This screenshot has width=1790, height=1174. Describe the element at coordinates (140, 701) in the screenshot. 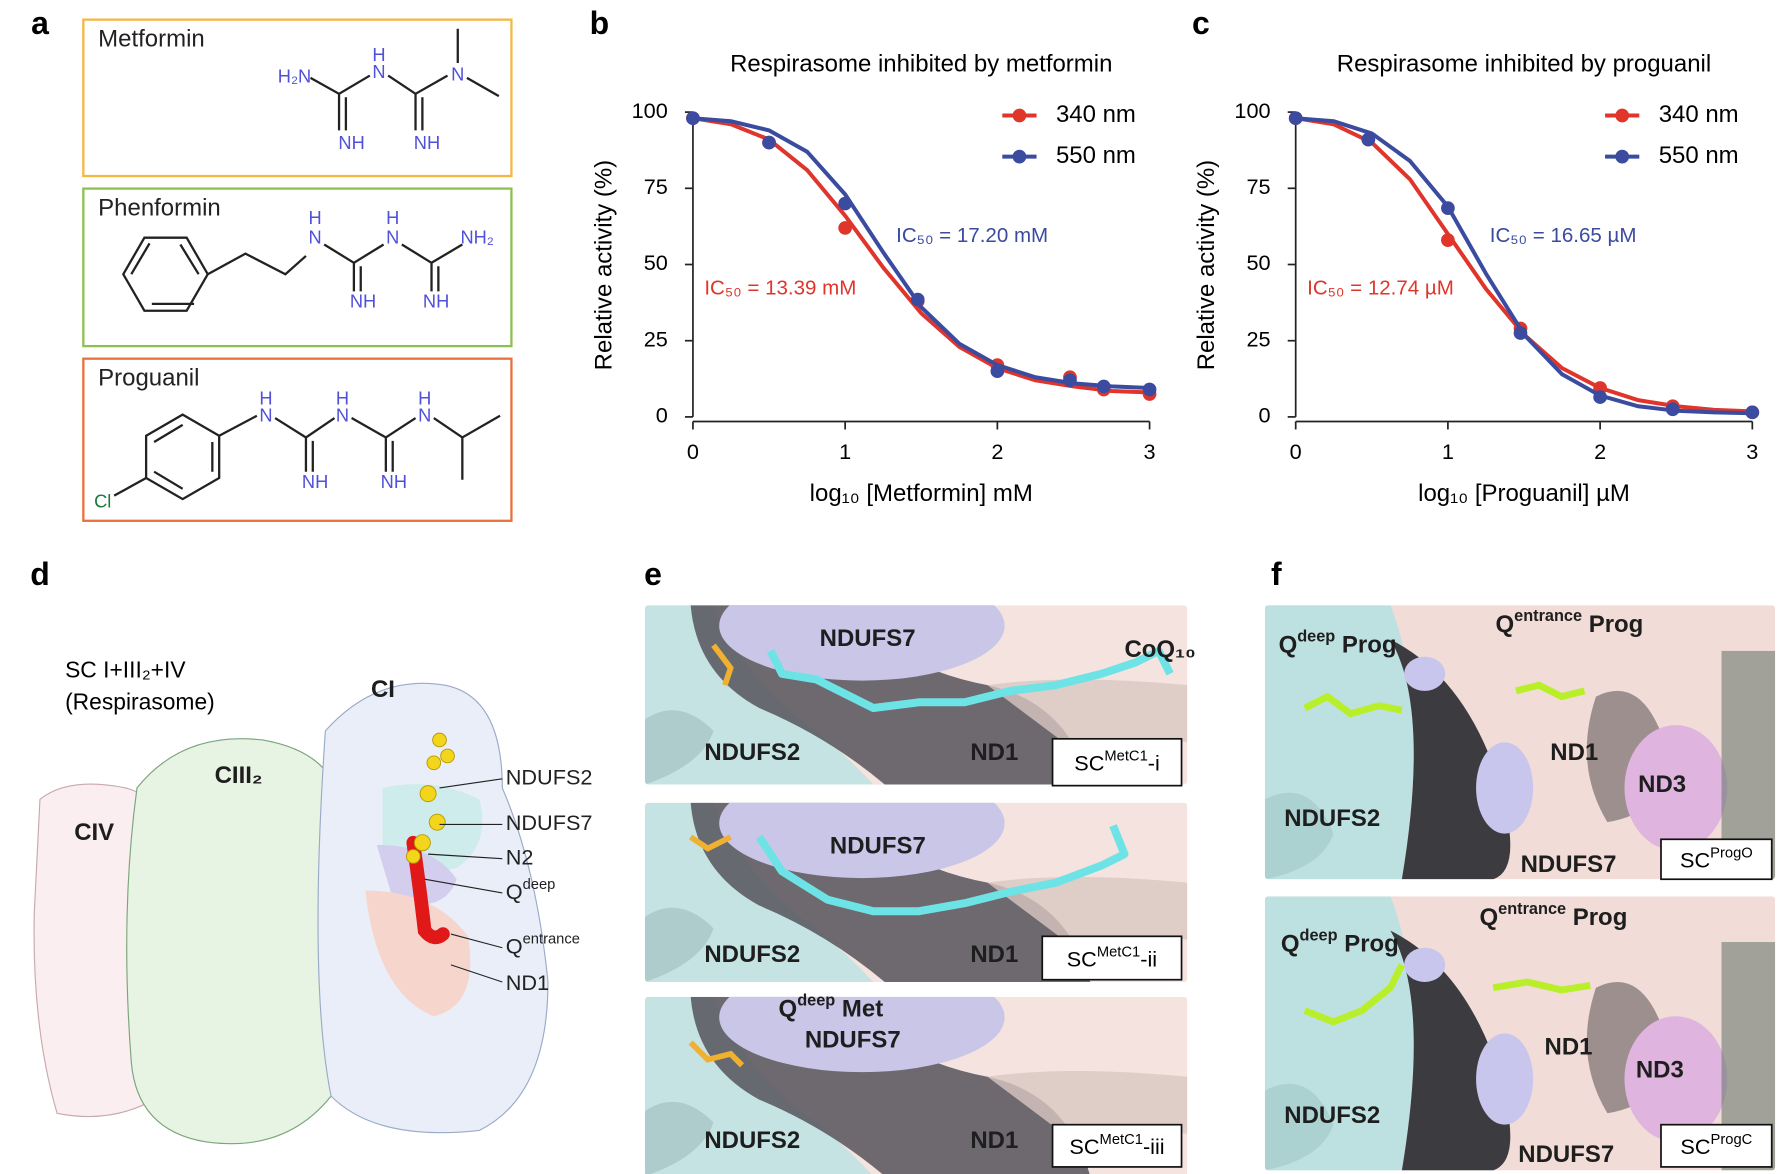

I see `complex-subtitle: (Respirasome)` at that location.